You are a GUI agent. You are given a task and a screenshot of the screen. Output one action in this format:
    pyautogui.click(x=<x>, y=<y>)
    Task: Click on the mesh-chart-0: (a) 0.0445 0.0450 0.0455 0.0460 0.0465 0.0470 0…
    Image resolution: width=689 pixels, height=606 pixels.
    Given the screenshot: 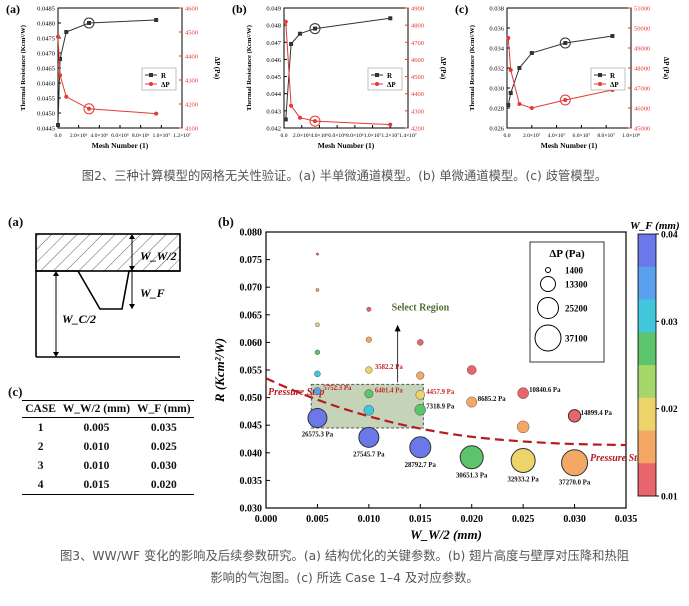 What is the action you would take?
    pyautogui.click(x=113, y=76)
    